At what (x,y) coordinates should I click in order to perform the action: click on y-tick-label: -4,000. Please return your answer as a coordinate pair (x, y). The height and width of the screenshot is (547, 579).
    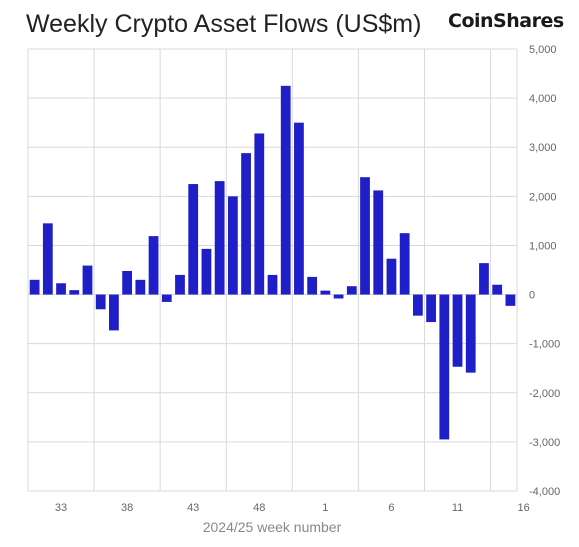
    Looking at the image, I should click on (544, 492).